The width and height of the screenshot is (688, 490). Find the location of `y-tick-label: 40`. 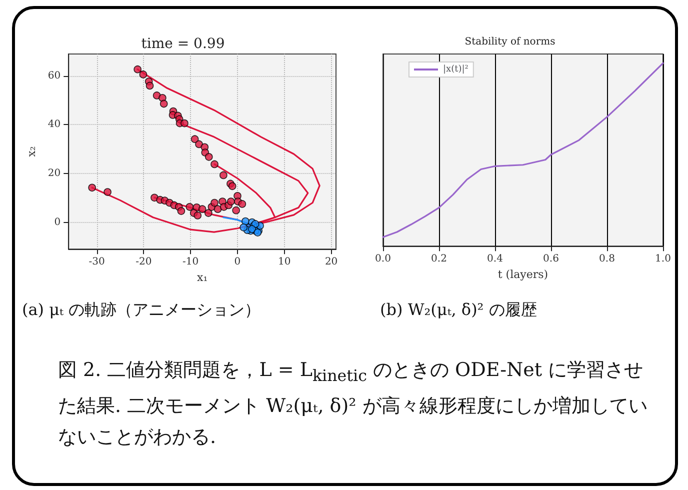

y-tick-label: 40 is located at coordinates (54, 124).